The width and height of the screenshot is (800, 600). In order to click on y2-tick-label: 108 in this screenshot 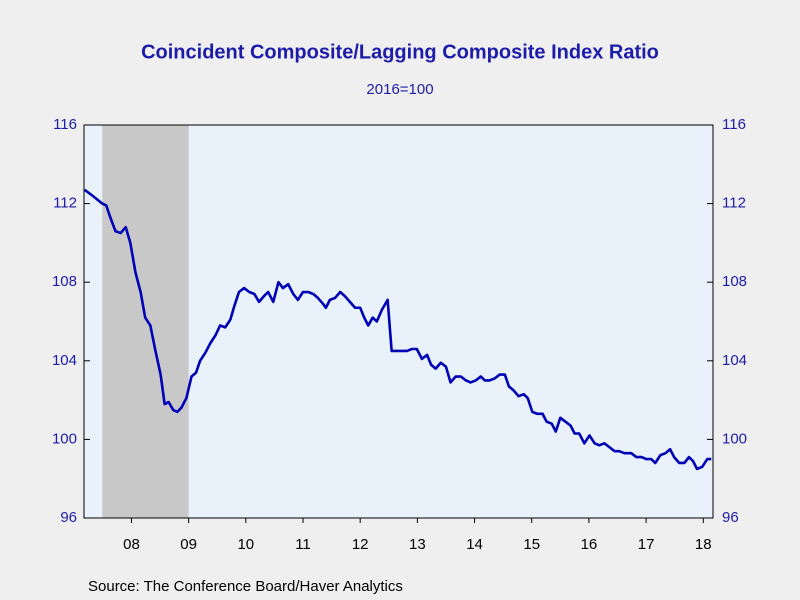, I will do `click(734, 281)`.